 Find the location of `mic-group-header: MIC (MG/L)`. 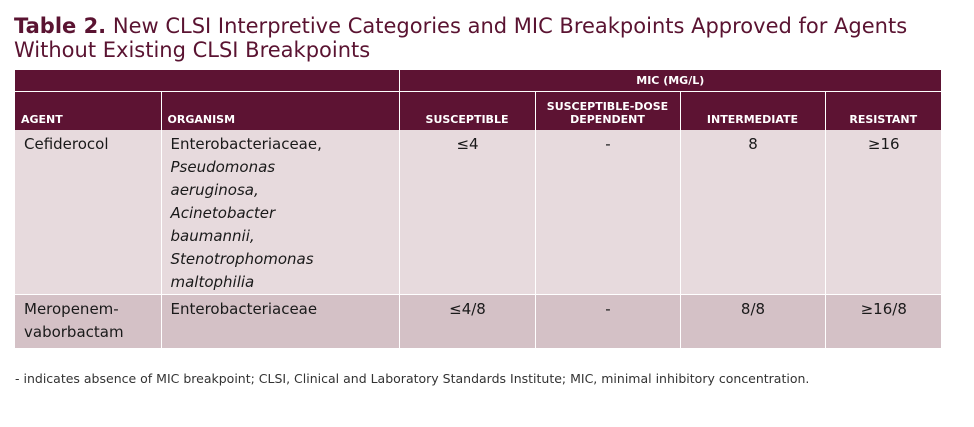

mic-group-header: MIC (MG/L) is located at coordinates (670, 81).